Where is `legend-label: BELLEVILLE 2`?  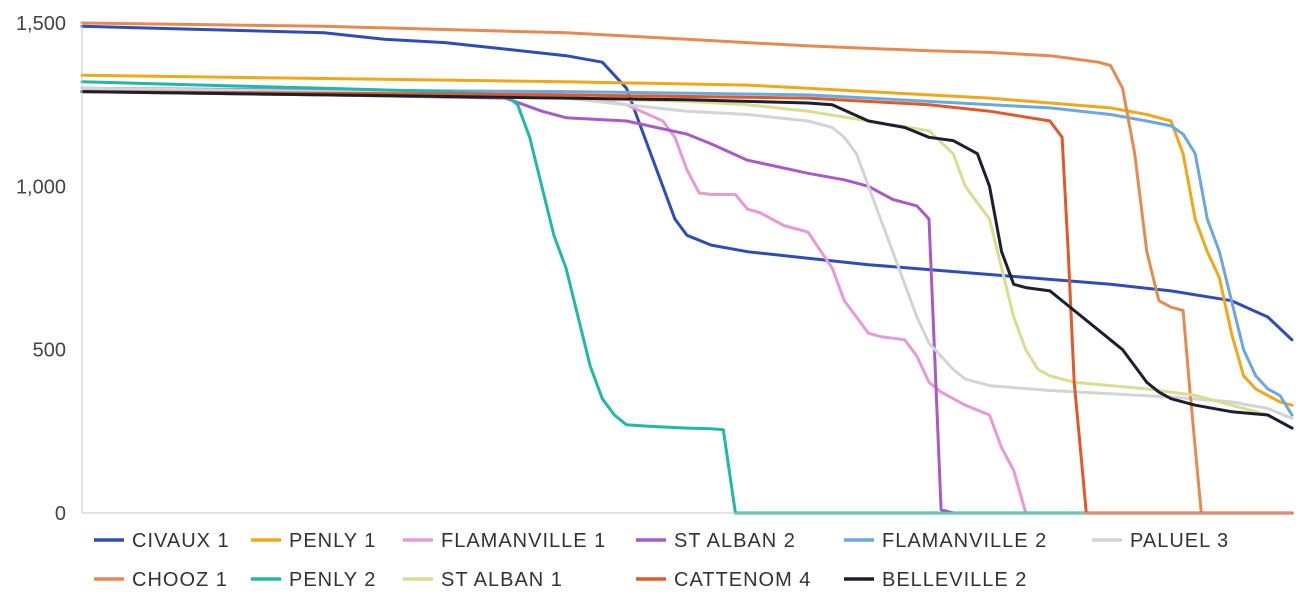 legend-label: BELLEVILLE 2 is located at coordinates (954, 580).